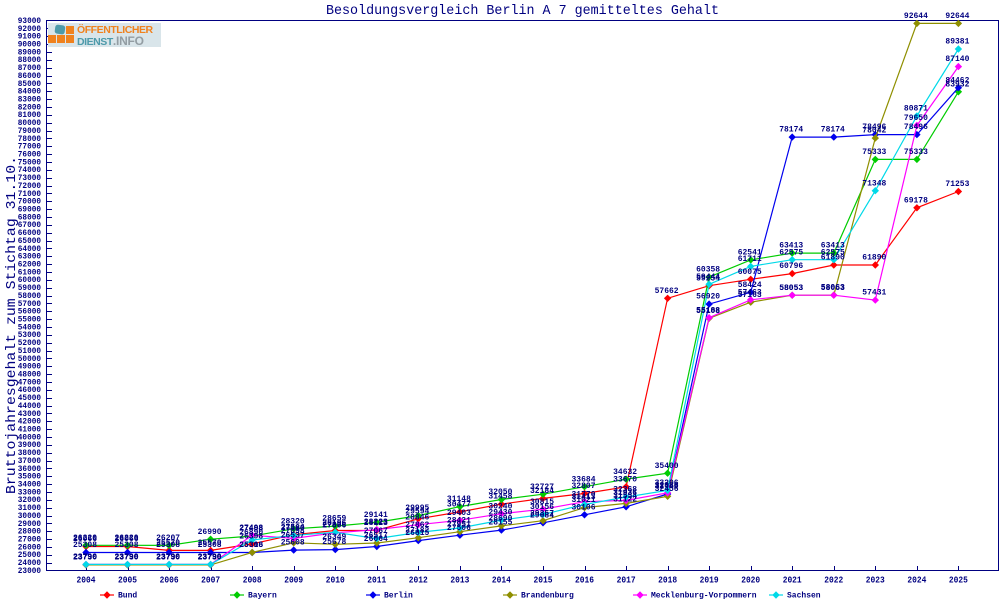 The image size is (1000, 600). What do you see at coordinates (29, 453) in the screenshot?
I see `svg-text: 38000` at bounding box center [29, 453].